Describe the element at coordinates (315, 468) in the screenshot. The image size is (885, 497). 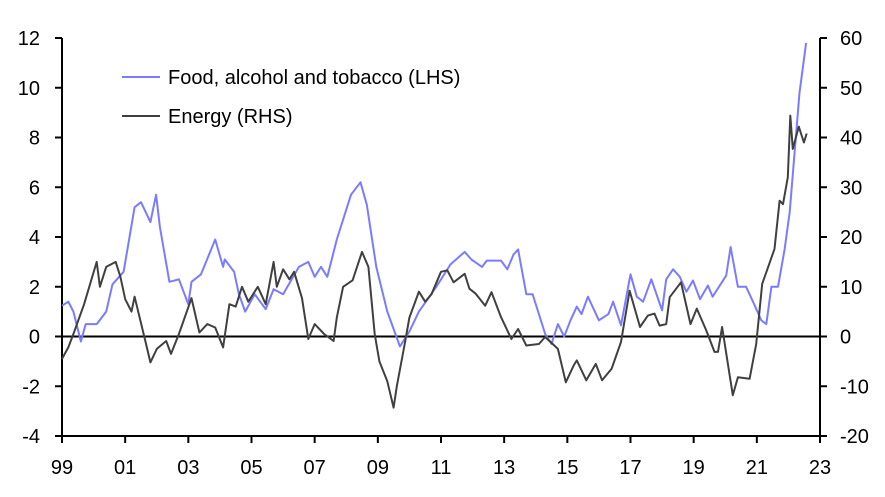
I see `x-axis-tick-label: 07` at that location.